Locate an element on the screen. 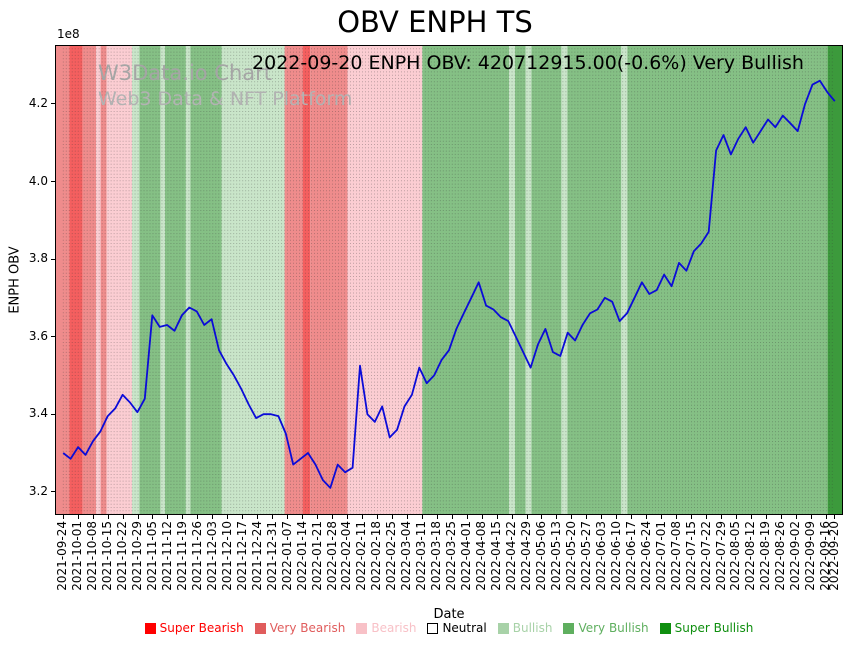  chart-title: OBV ENPH TS is located at coordinates (435, 22).